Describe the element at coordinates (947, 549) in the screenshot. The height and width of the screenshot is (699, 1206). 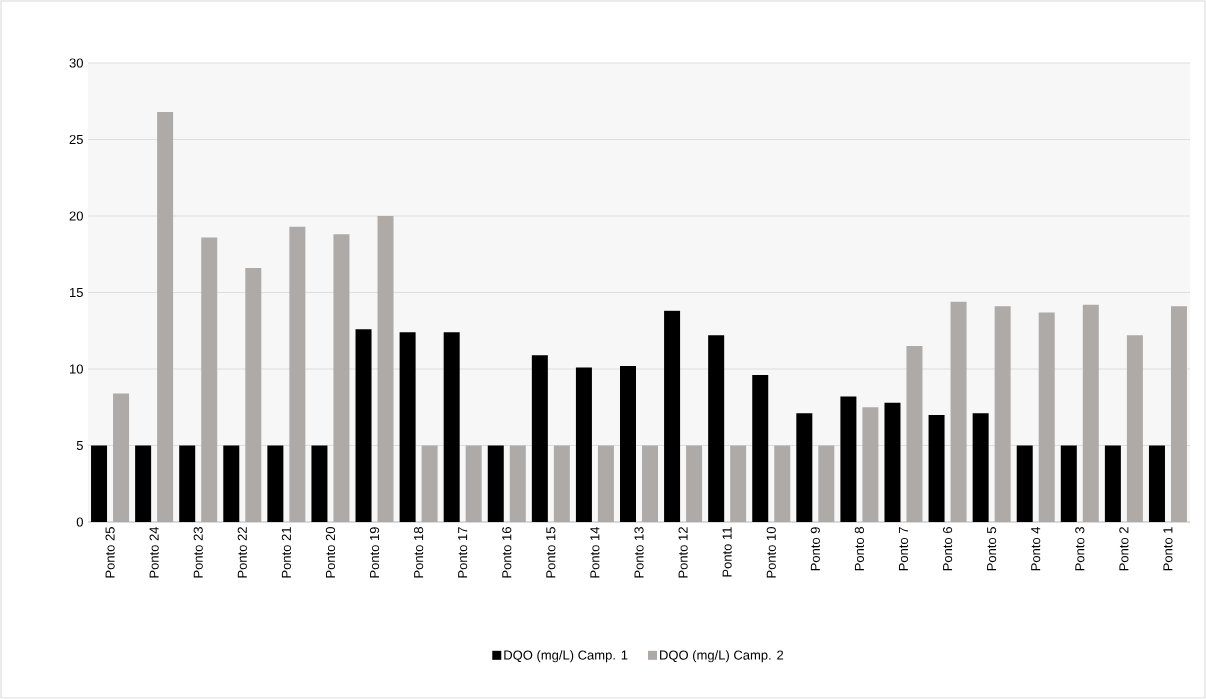
I see `x-tick-label: Ponto 6` at that location.